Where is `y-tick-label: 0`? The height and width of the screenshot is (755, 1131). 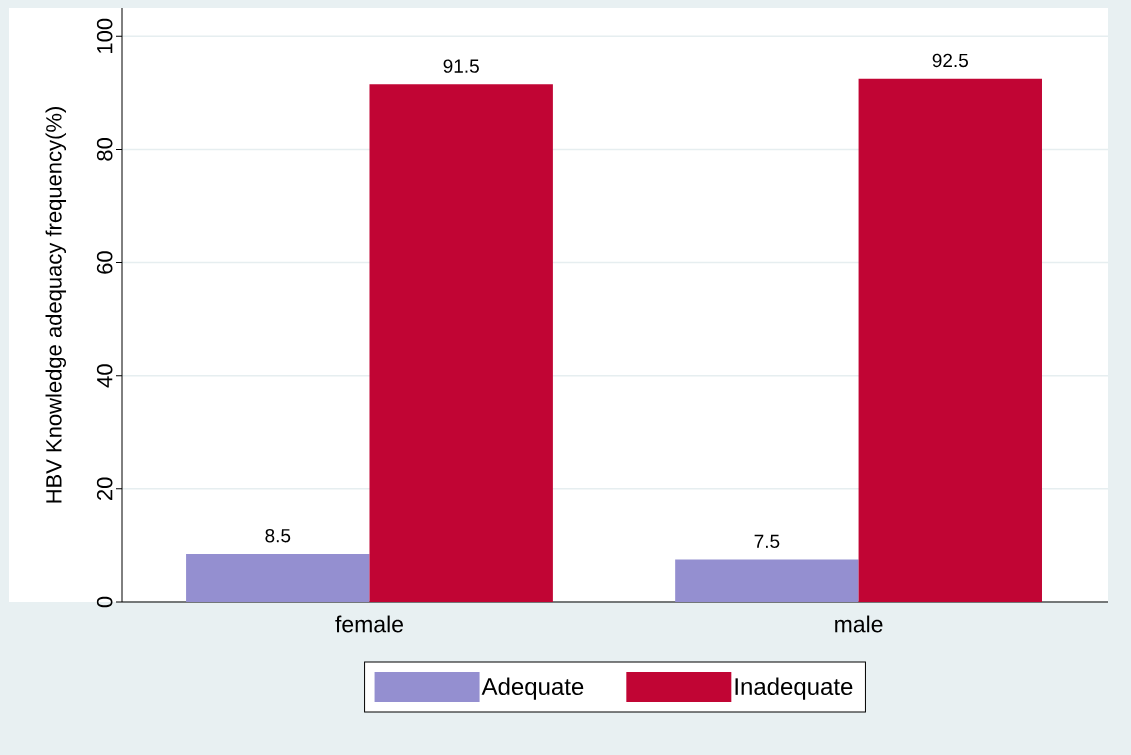
y-tick-label: 0 is located at coordinates (104, 602).